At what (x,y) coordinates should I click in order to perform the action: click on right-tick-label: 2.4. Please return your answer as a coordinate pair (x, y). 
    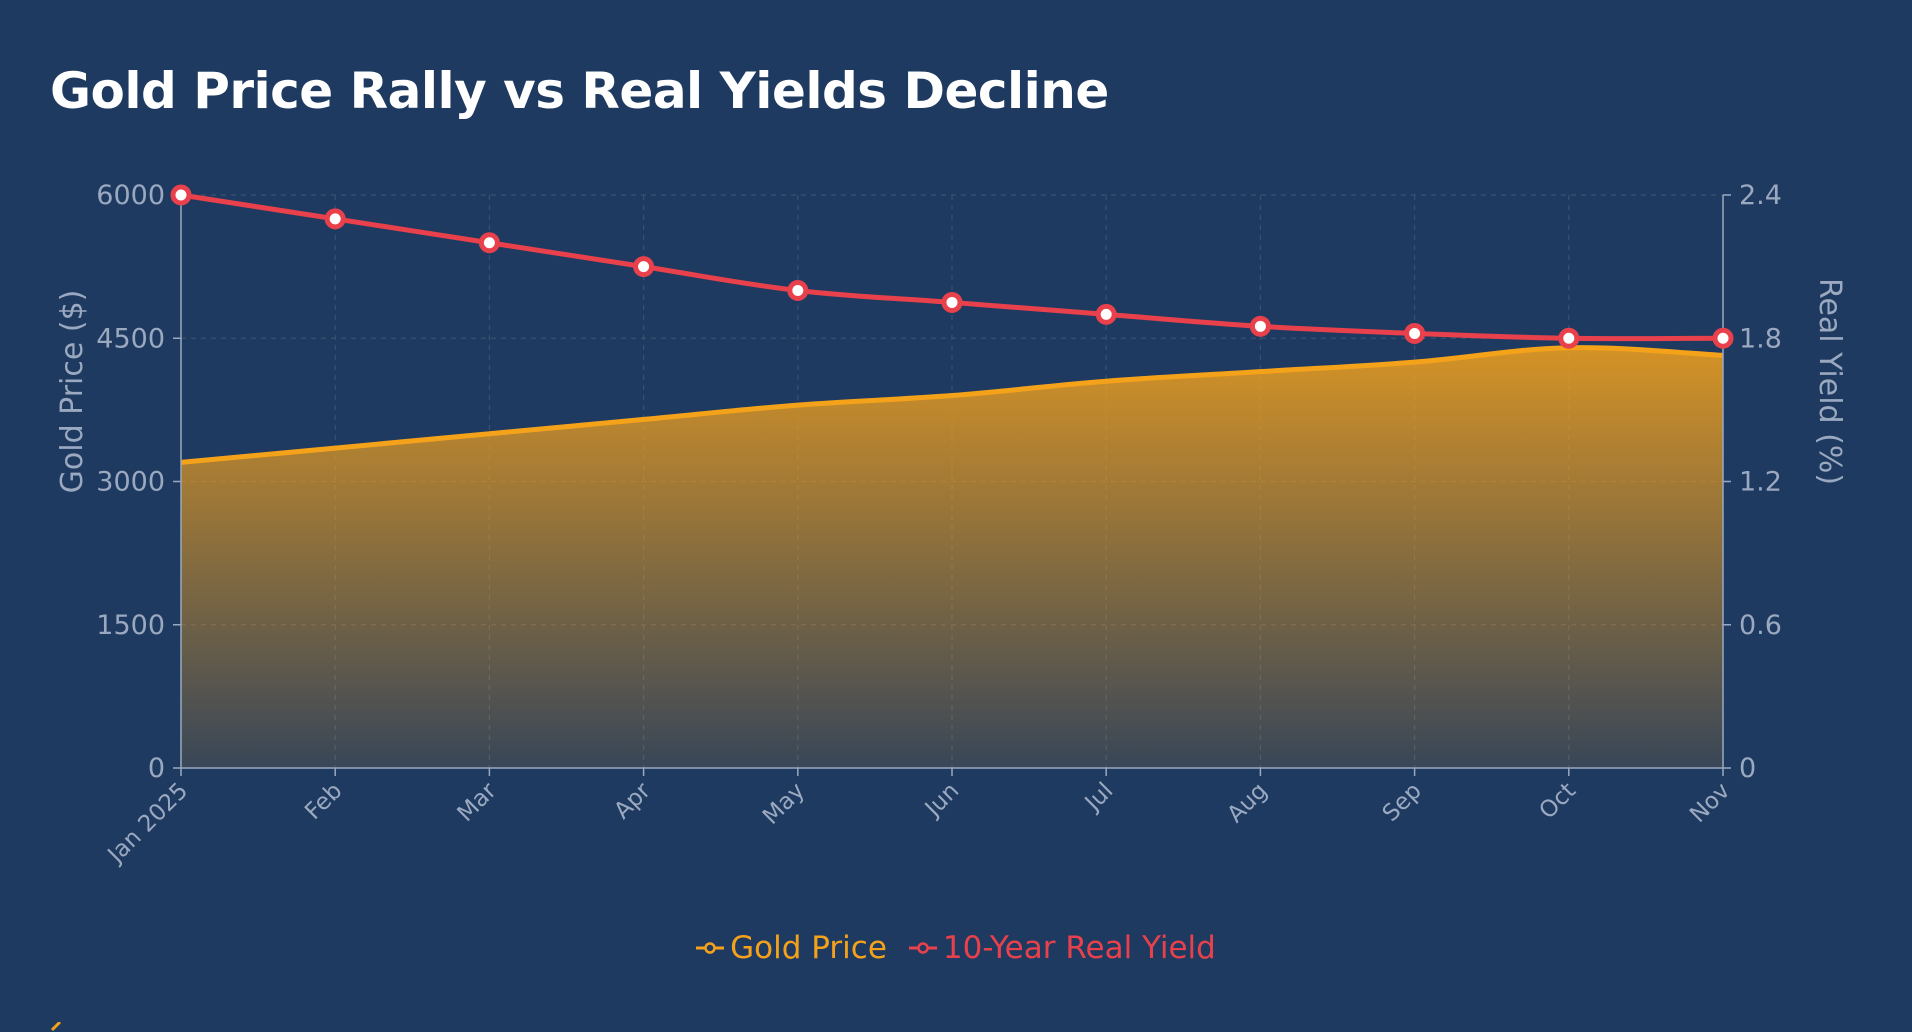
    Looking at the image, I should click on (1760, 195).